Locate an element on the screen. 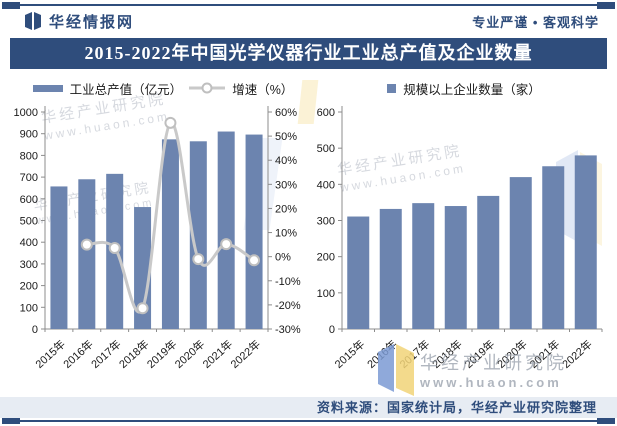 Image resolution: width=617 pixels, height=426 pixels. line-series-swatch-icon is located at coordinates (207, 88).